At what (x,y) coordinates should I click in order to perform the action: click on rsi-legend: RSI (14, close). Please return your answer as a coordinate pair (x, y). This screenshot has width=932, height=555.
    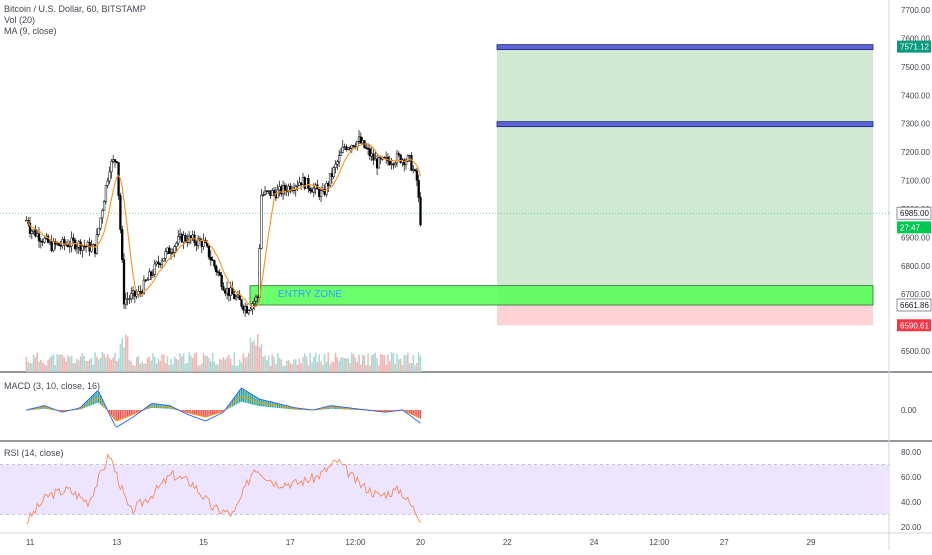
    Looking at the image, I should click on (34, 453).